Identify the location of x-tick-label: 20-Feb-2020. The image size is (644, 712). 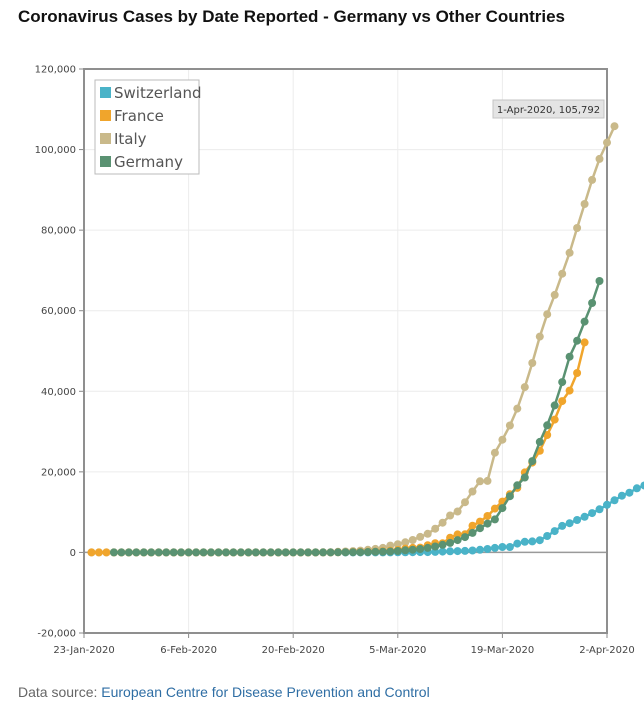
(293, 650).